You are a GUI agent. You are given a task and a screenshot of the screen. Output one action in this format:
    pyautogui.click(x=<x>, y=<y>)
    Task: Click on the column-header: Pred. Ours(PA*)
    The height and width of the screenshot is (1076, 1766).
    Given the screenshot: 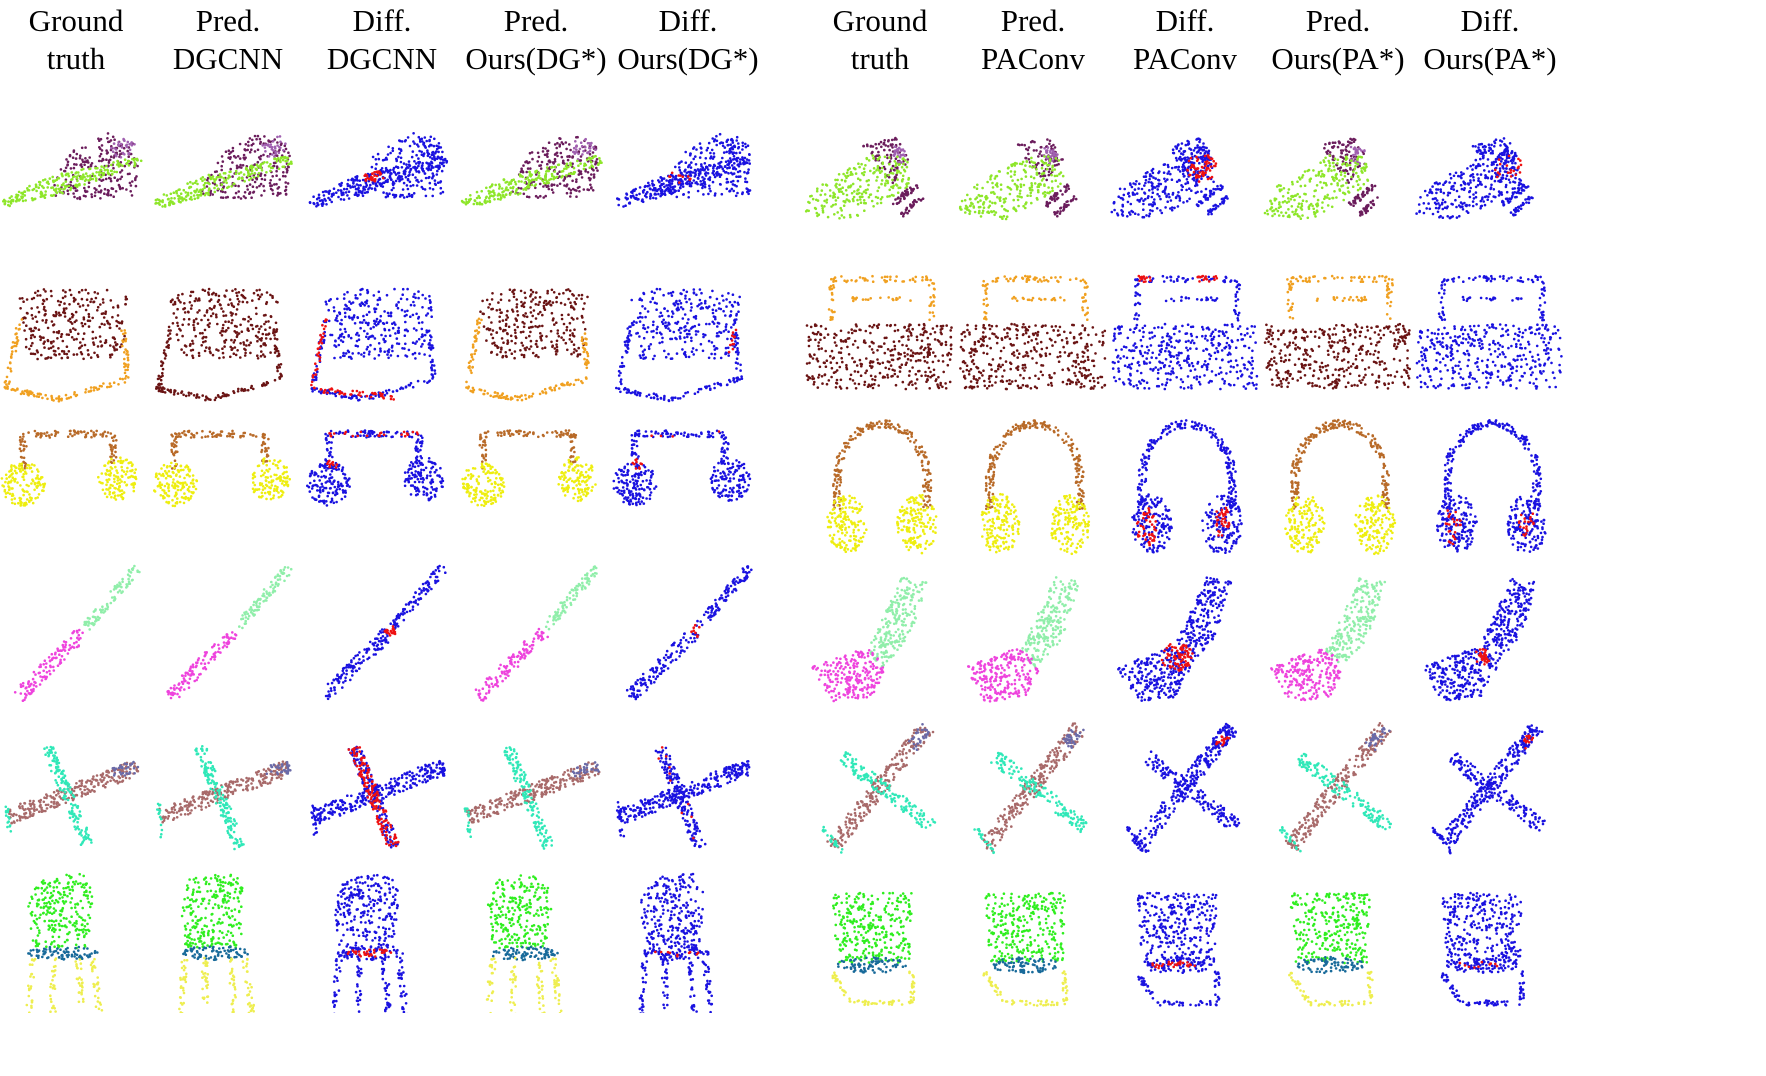 What is the action you would take?
    pyautogui.click(x=1338, y=40)
    